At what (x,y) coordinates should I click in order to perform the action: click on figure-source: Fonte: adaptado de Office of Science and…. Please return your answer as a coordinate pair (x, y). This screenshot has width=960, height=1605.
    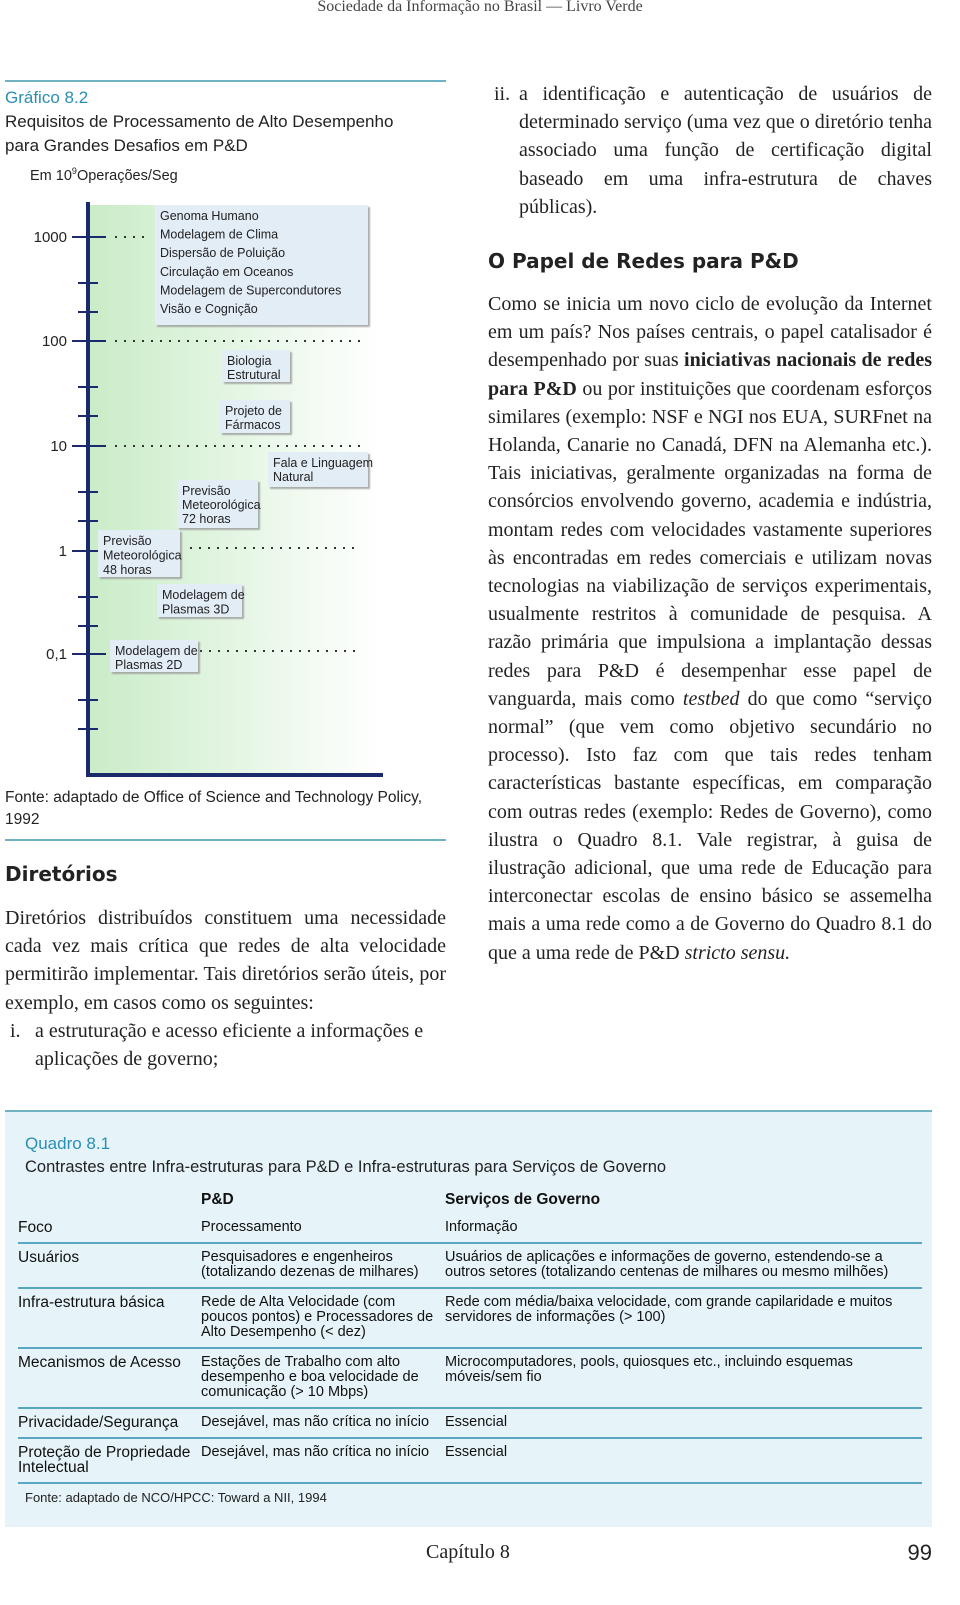
    Looking at the image, I should click on (214, 808).